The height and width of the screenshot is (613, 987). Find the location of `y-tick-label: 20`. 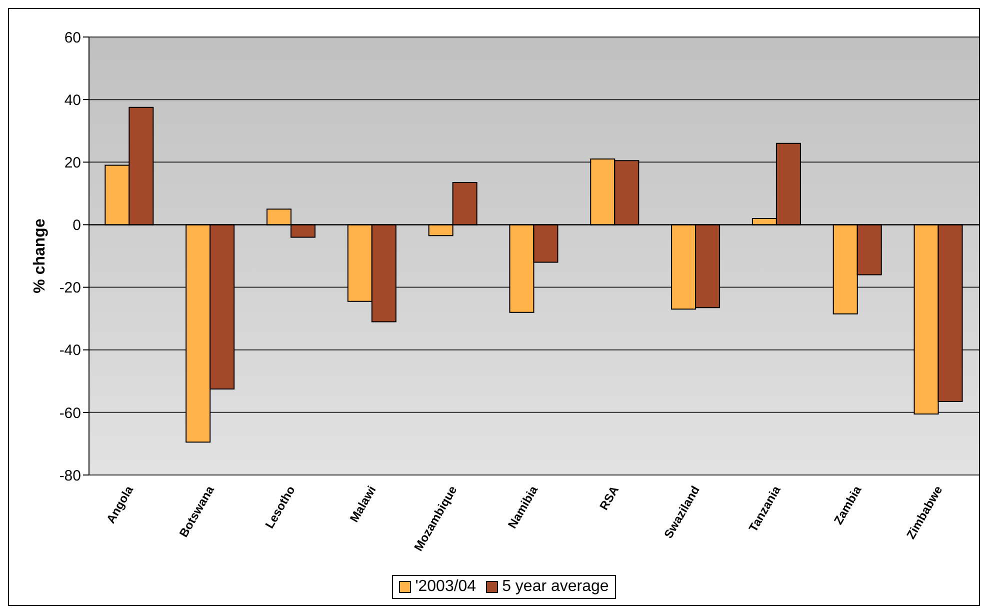

y-tick-label: 20 is located at coordinates (72, 163).